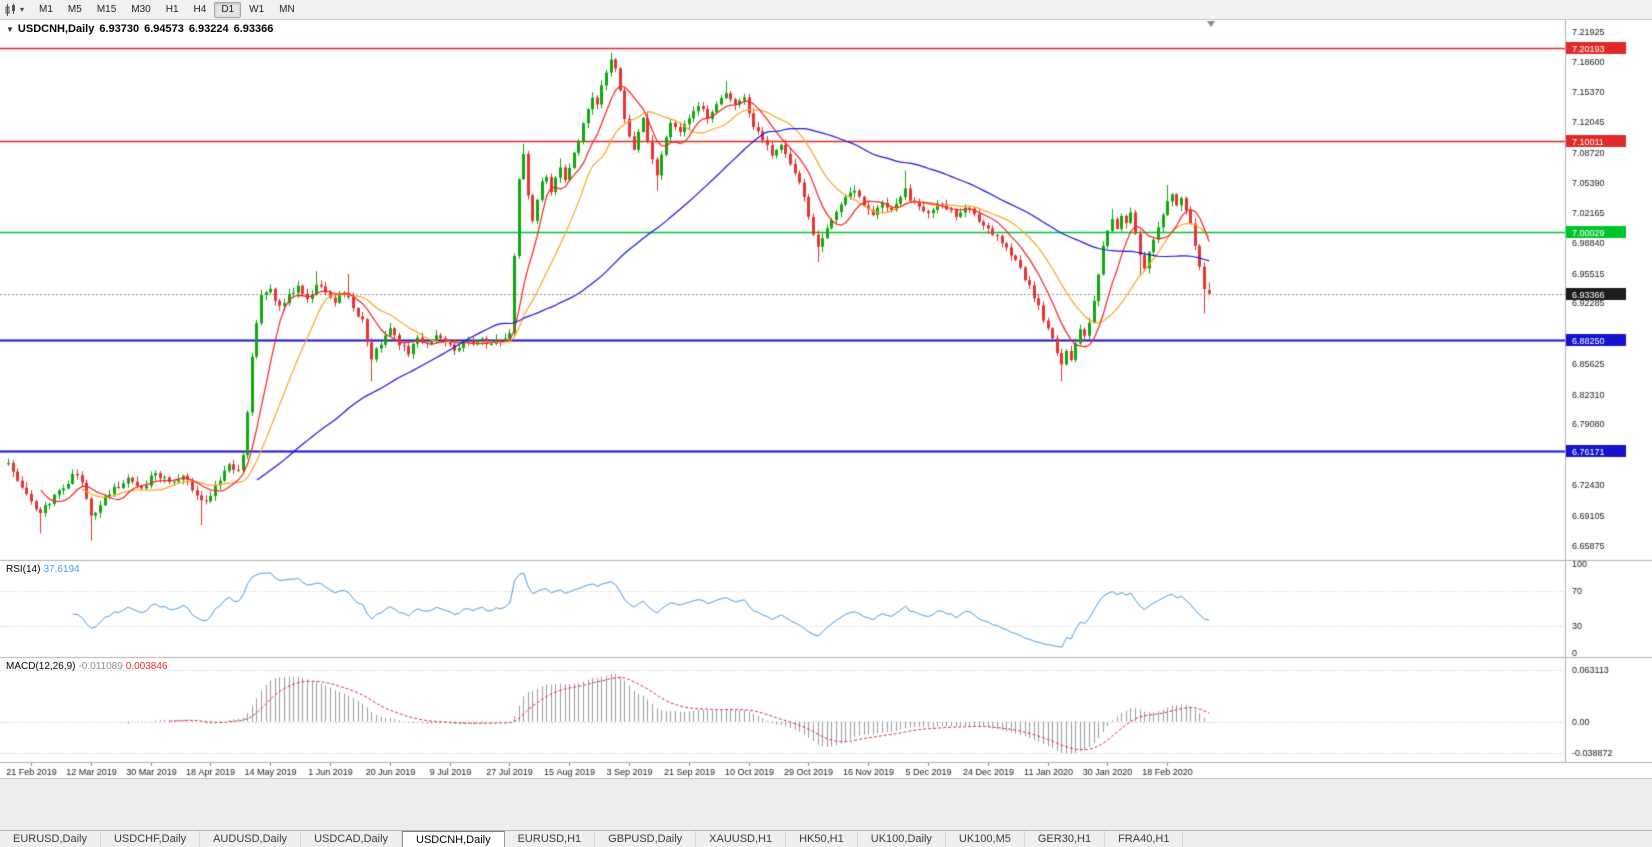  Describe the element at coordinates (74, 9) in the screenshot. I see `timeframe-m5: M5` at that location.